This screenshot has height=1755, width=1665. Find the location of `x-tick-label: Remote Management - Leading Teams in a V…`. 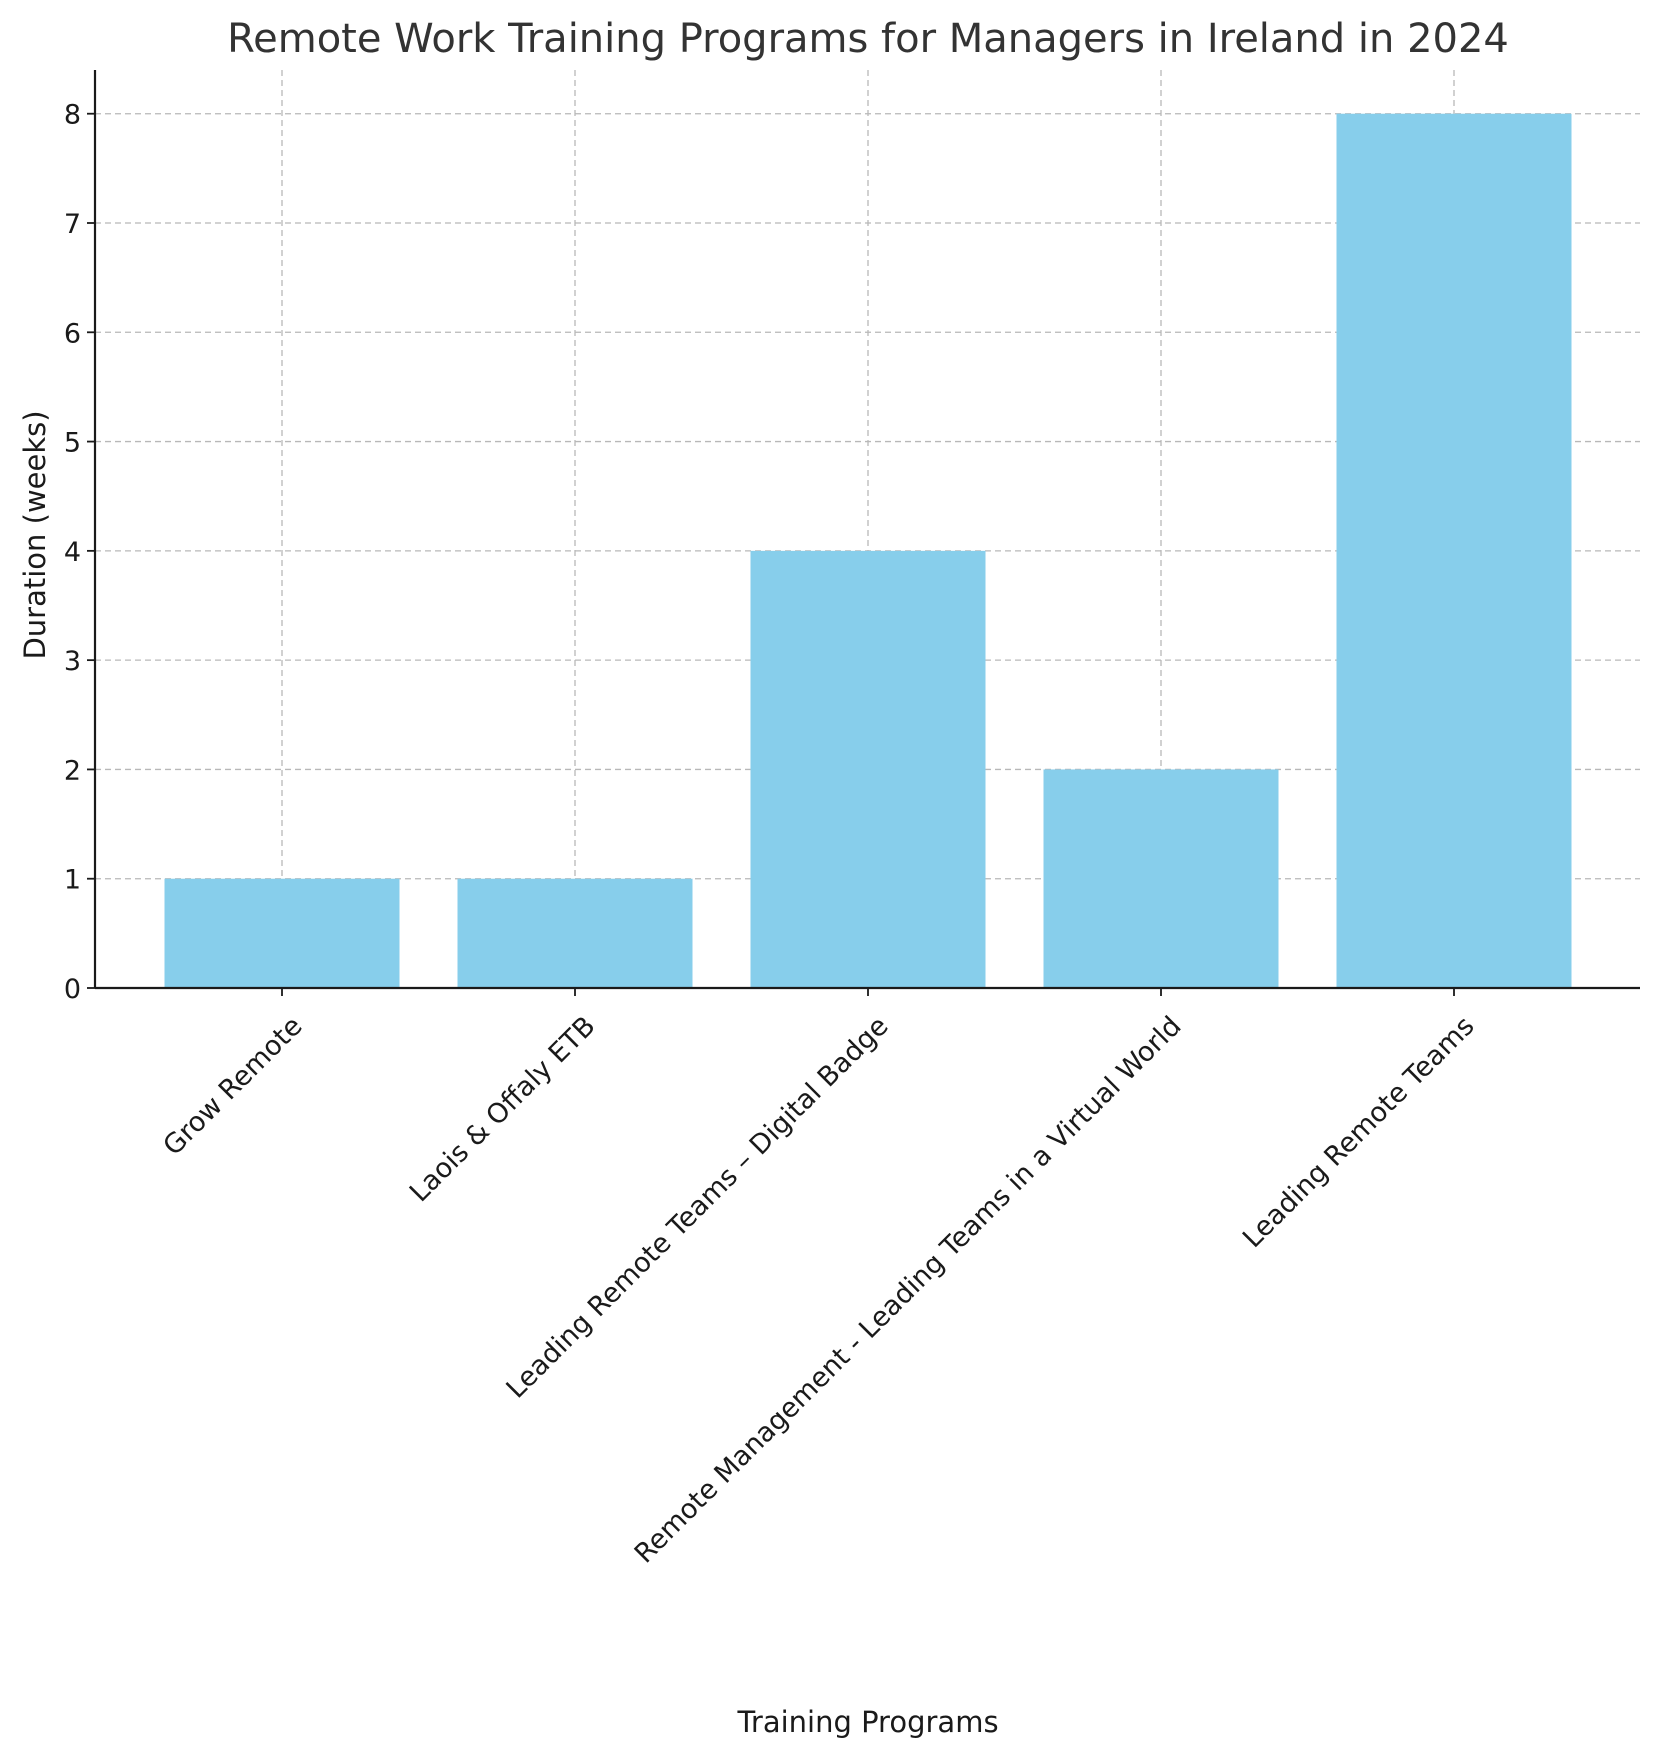

x-tick-label: Remote Management - Leading Teams in a V… is located at coordinates (908, 1290).